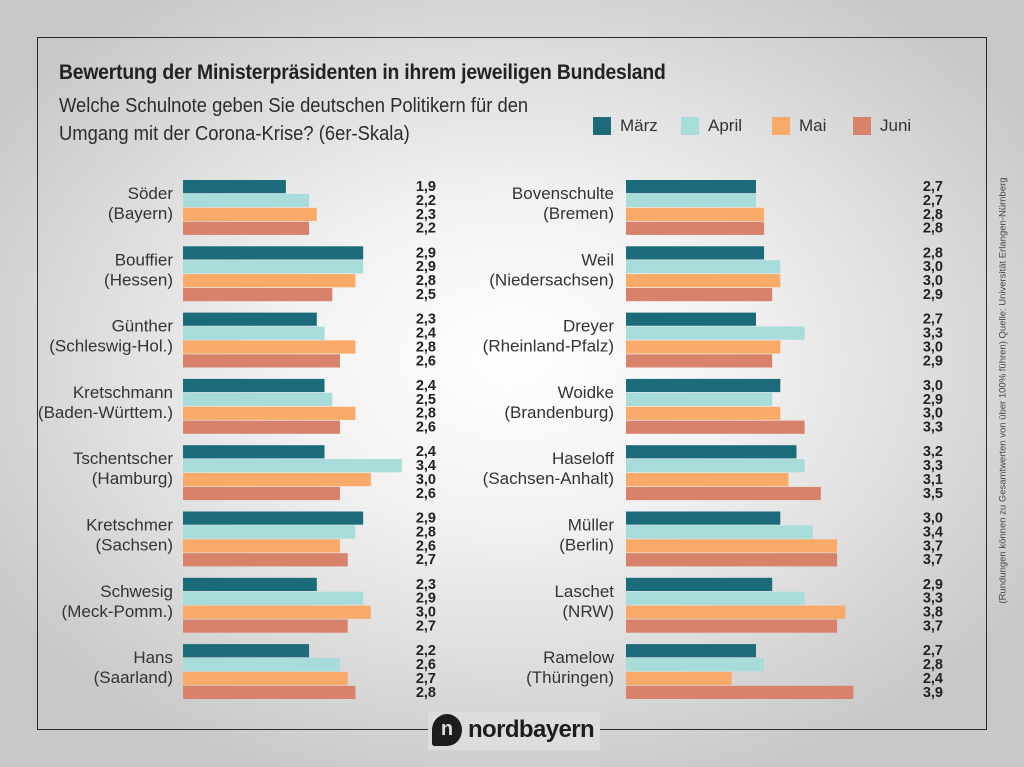 The height and width of the screenshot is (767, 1024). Describe the element at coordinates (129, 525) in the screenshot. I see `category-label-kretschmer: Kretschmer` at that location.